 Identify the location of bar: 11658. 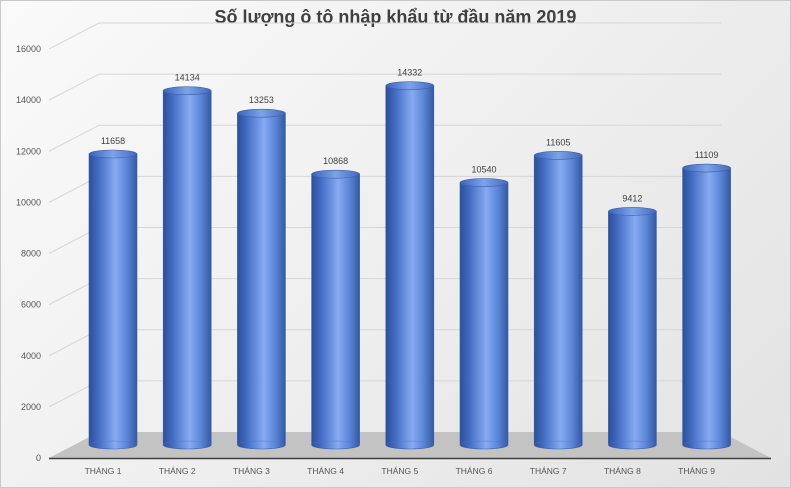
(113, 293).